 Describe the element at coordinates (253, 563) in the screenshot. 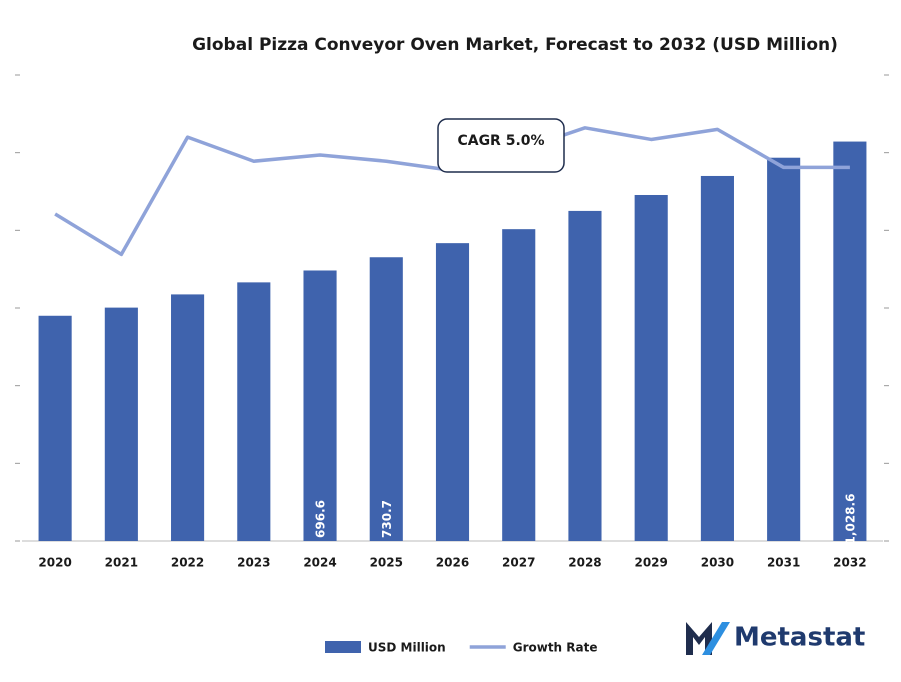

I see `x-tick-label: 2023` at that location.